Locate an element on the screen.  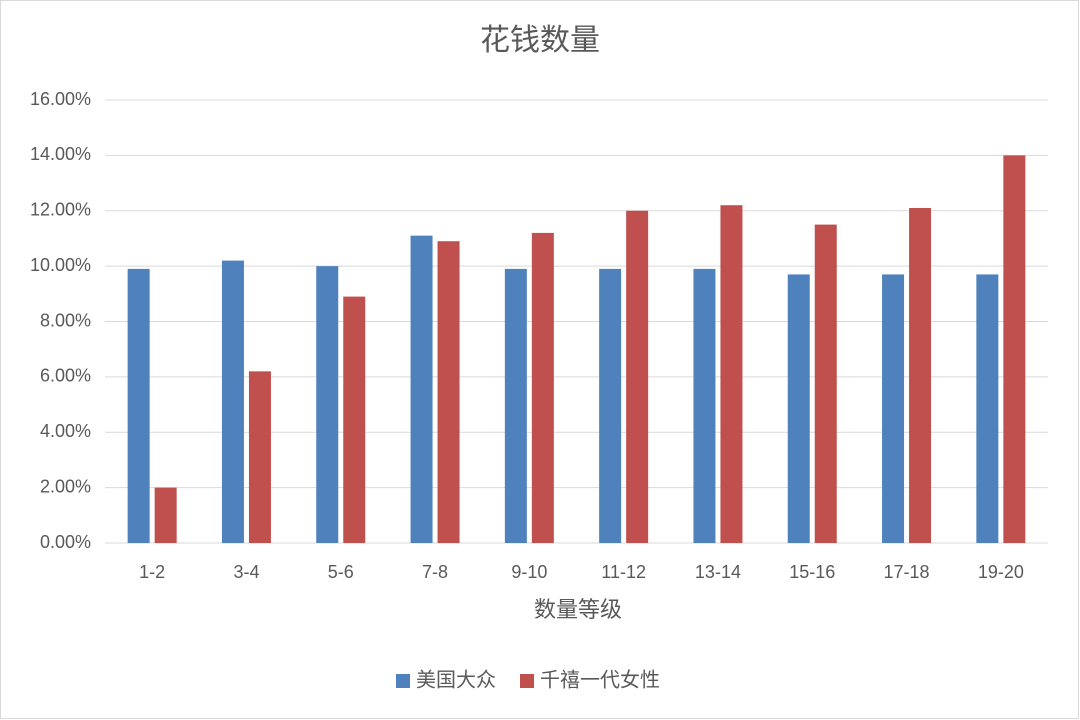
y-tick-label: 0.00% is located at coordinates (65, 542).